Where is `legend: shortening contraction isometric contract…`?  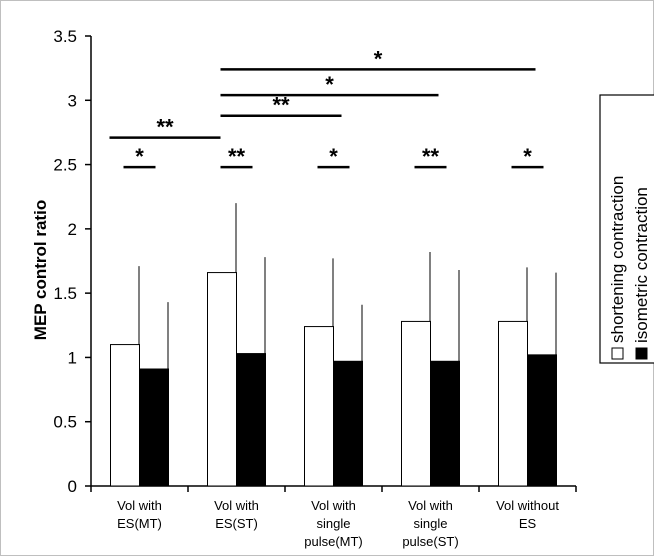 legend: shortening contraction isometric contract… is located at coordinates (626, 229).